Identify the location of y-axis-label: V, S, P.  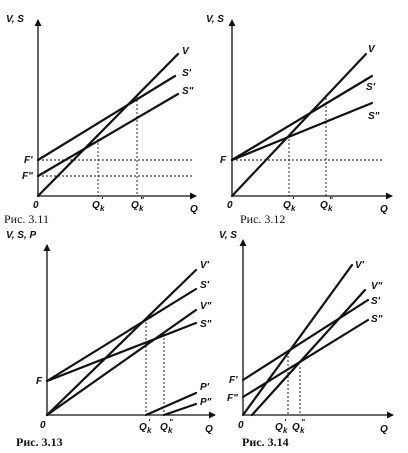
(21, 235).